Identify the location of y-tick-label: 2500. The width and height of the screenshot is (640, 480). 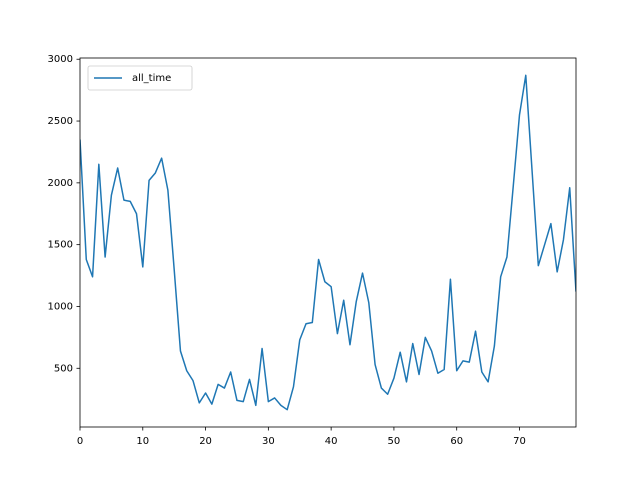
(60, 121).